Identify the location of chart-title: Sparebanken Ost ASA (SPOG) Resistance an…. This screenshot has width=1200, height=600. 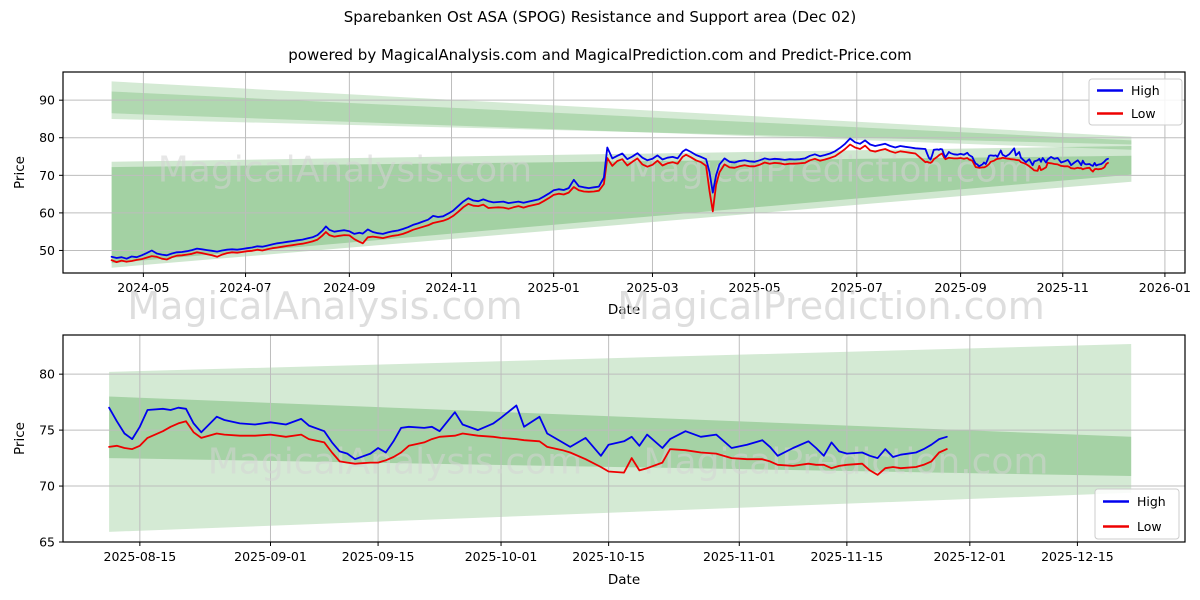
(600, 17).